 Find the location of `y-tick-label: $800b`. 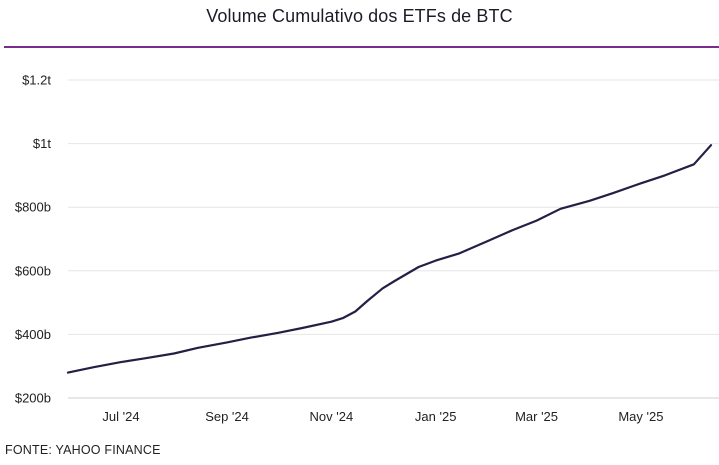

y-tick-label: $800b is located at coordinates (33, 207).